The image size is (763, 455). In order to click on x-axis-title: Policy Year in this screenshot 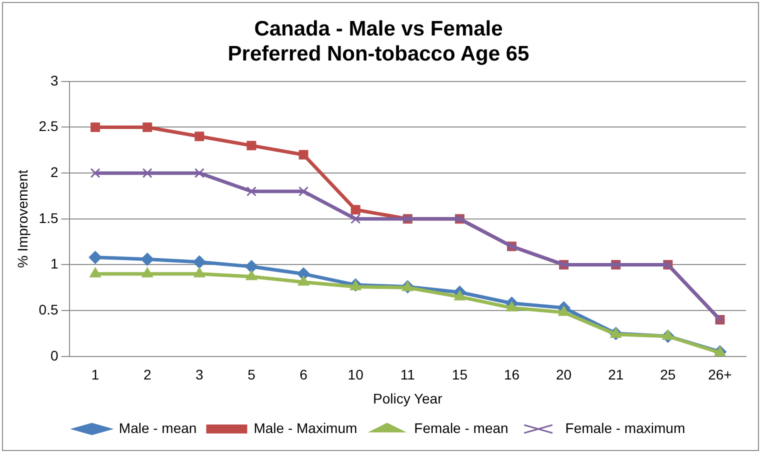, I will do `click(407, 398)`.